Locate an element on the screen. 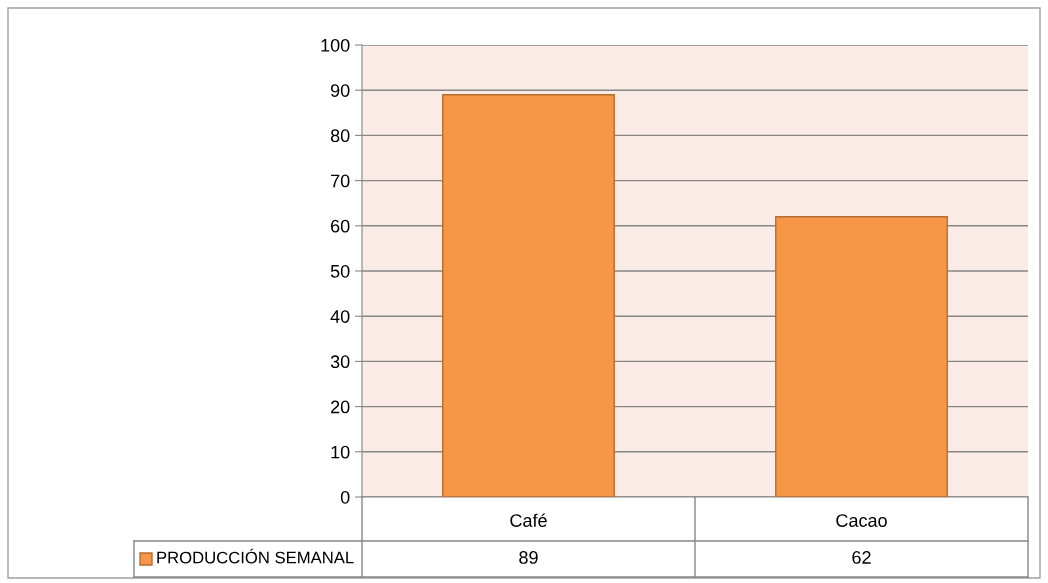  y-tick-label: 80 is located at coordinates (340, 136).